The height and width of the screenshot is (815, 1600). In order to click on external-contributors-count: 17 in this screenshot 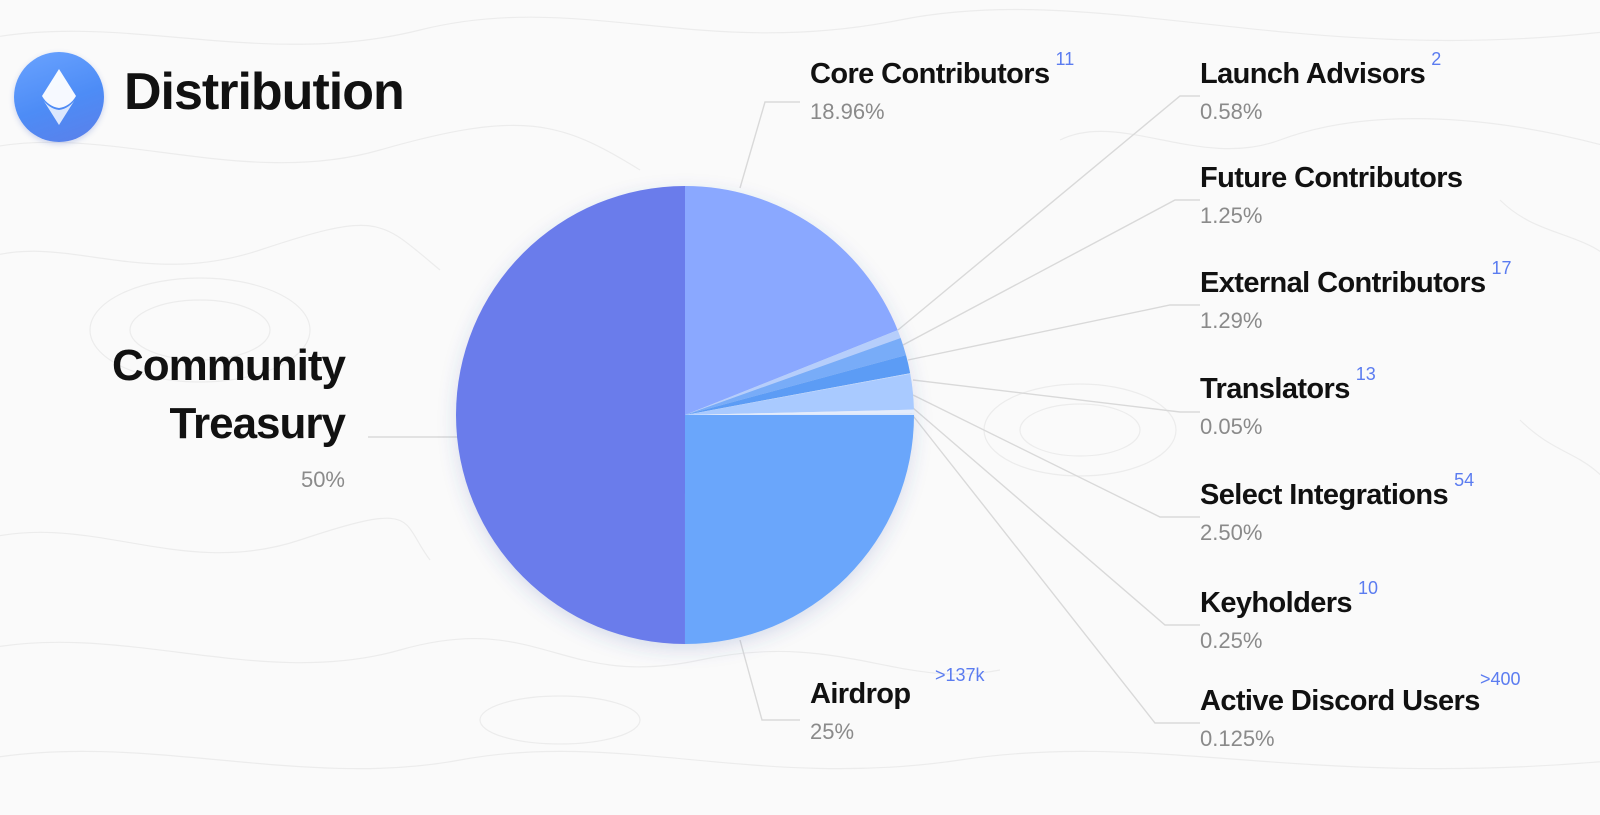, I will do `click(1501, 268)`.